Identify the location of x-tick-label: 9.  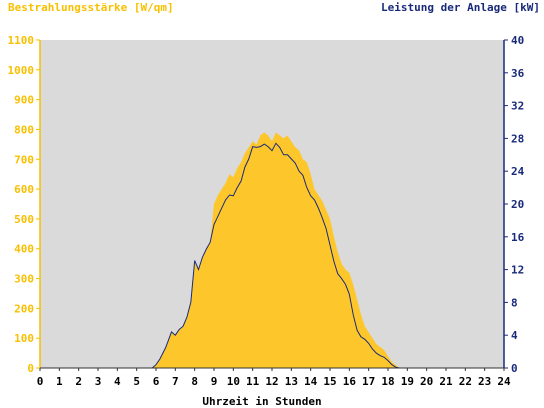
(214, 381).